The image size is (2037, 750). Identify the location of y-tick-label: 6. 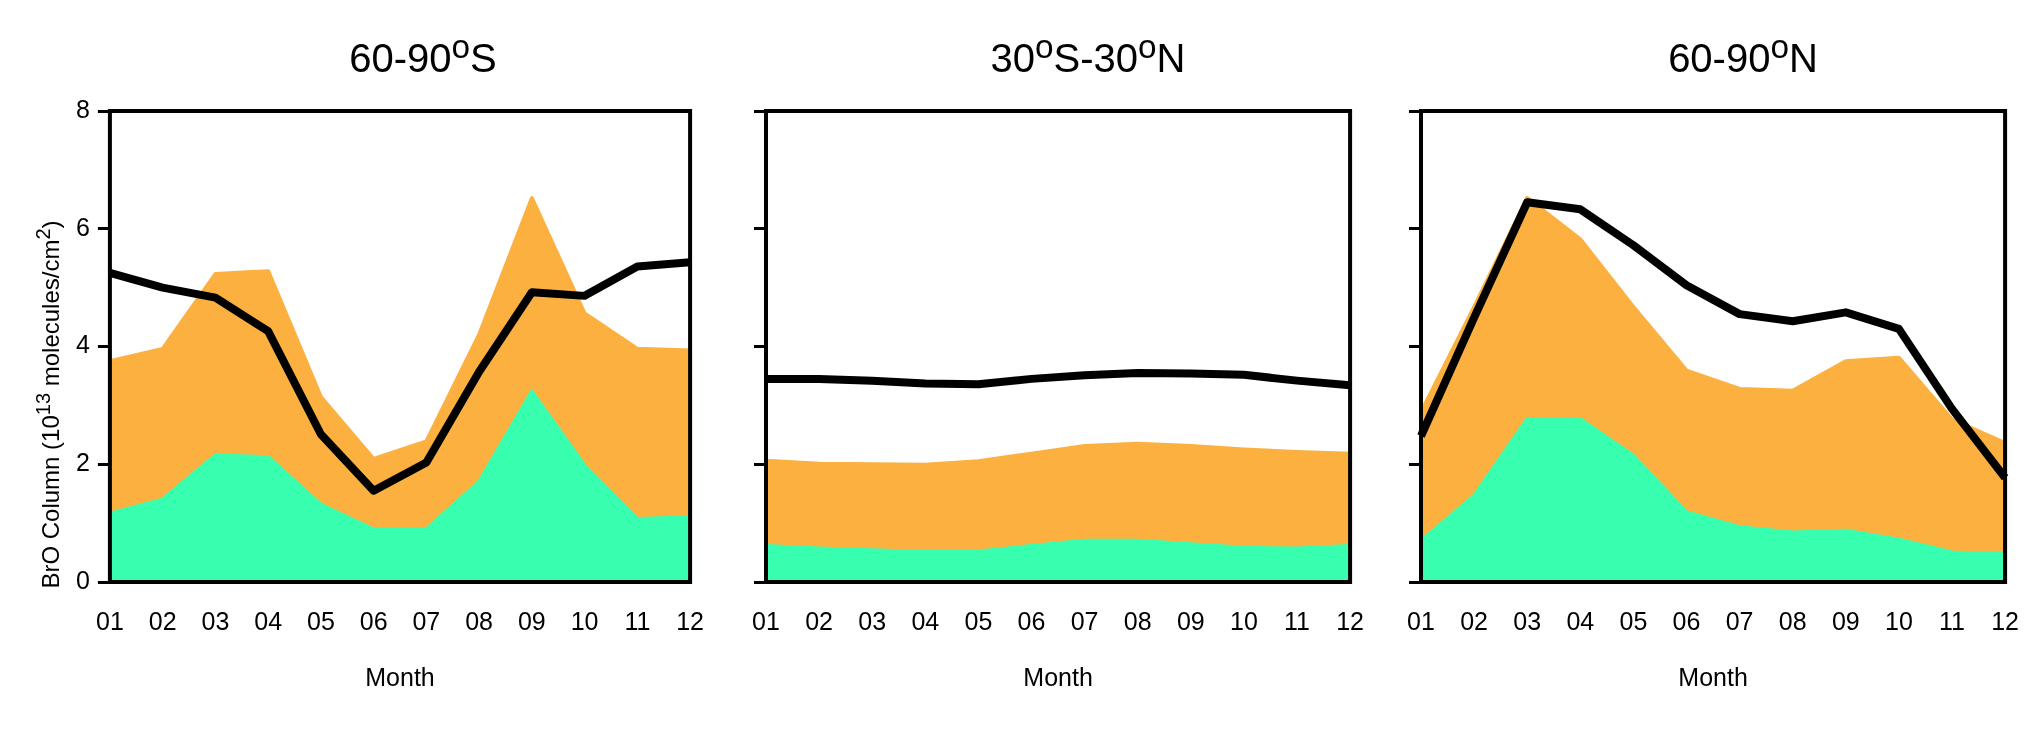
(83, 226).